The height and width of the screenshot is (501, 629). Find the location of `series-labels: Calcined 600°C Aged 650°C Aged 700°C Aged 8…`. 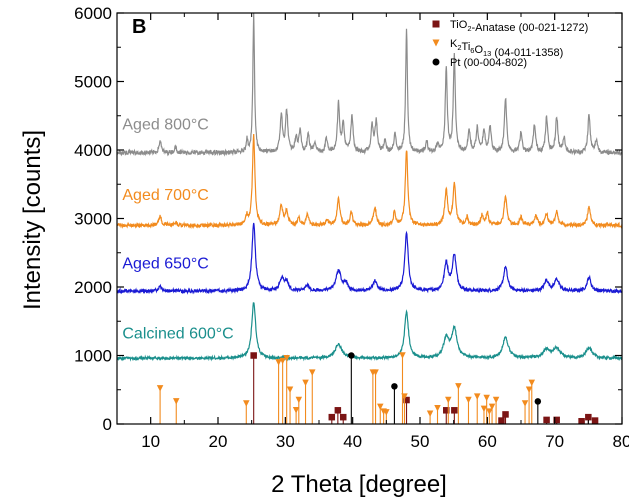

series-labels: Calcined 600°C Aged 650°C Aged 700°C Aged 8… is located at coordinates (177, 229).